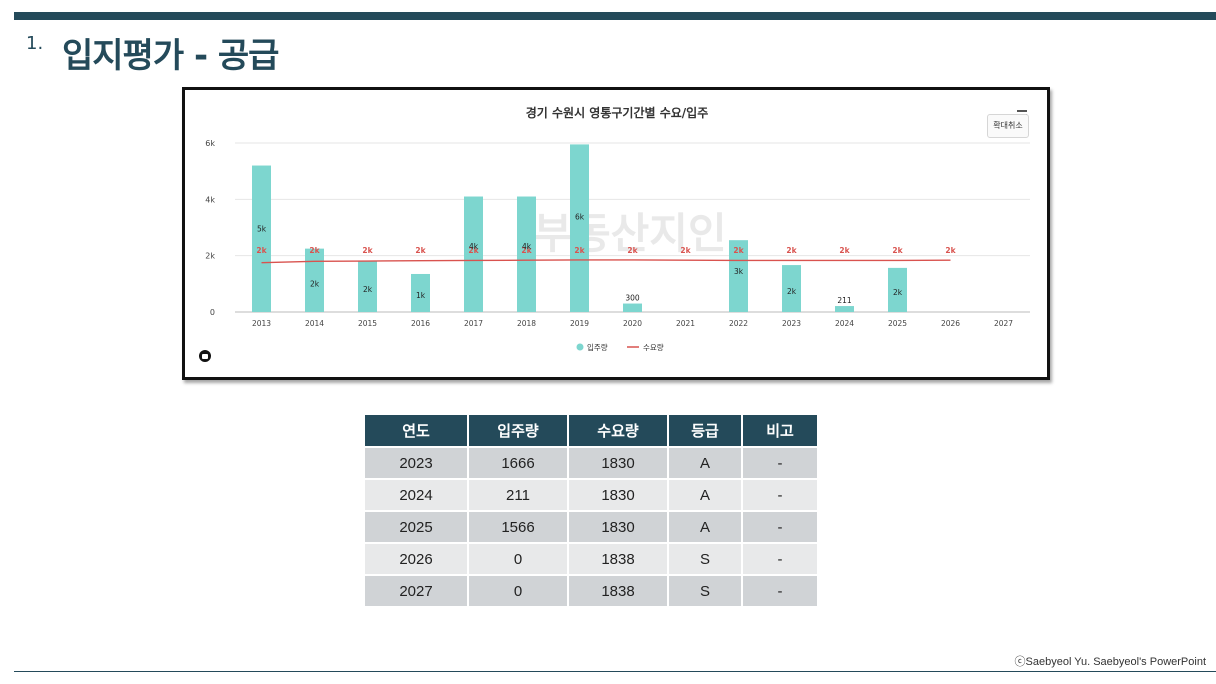 The width and height of the screenshot is (1216, 684). I want to click on table-row: 2026 0 1838 S -, so click(592, 558).